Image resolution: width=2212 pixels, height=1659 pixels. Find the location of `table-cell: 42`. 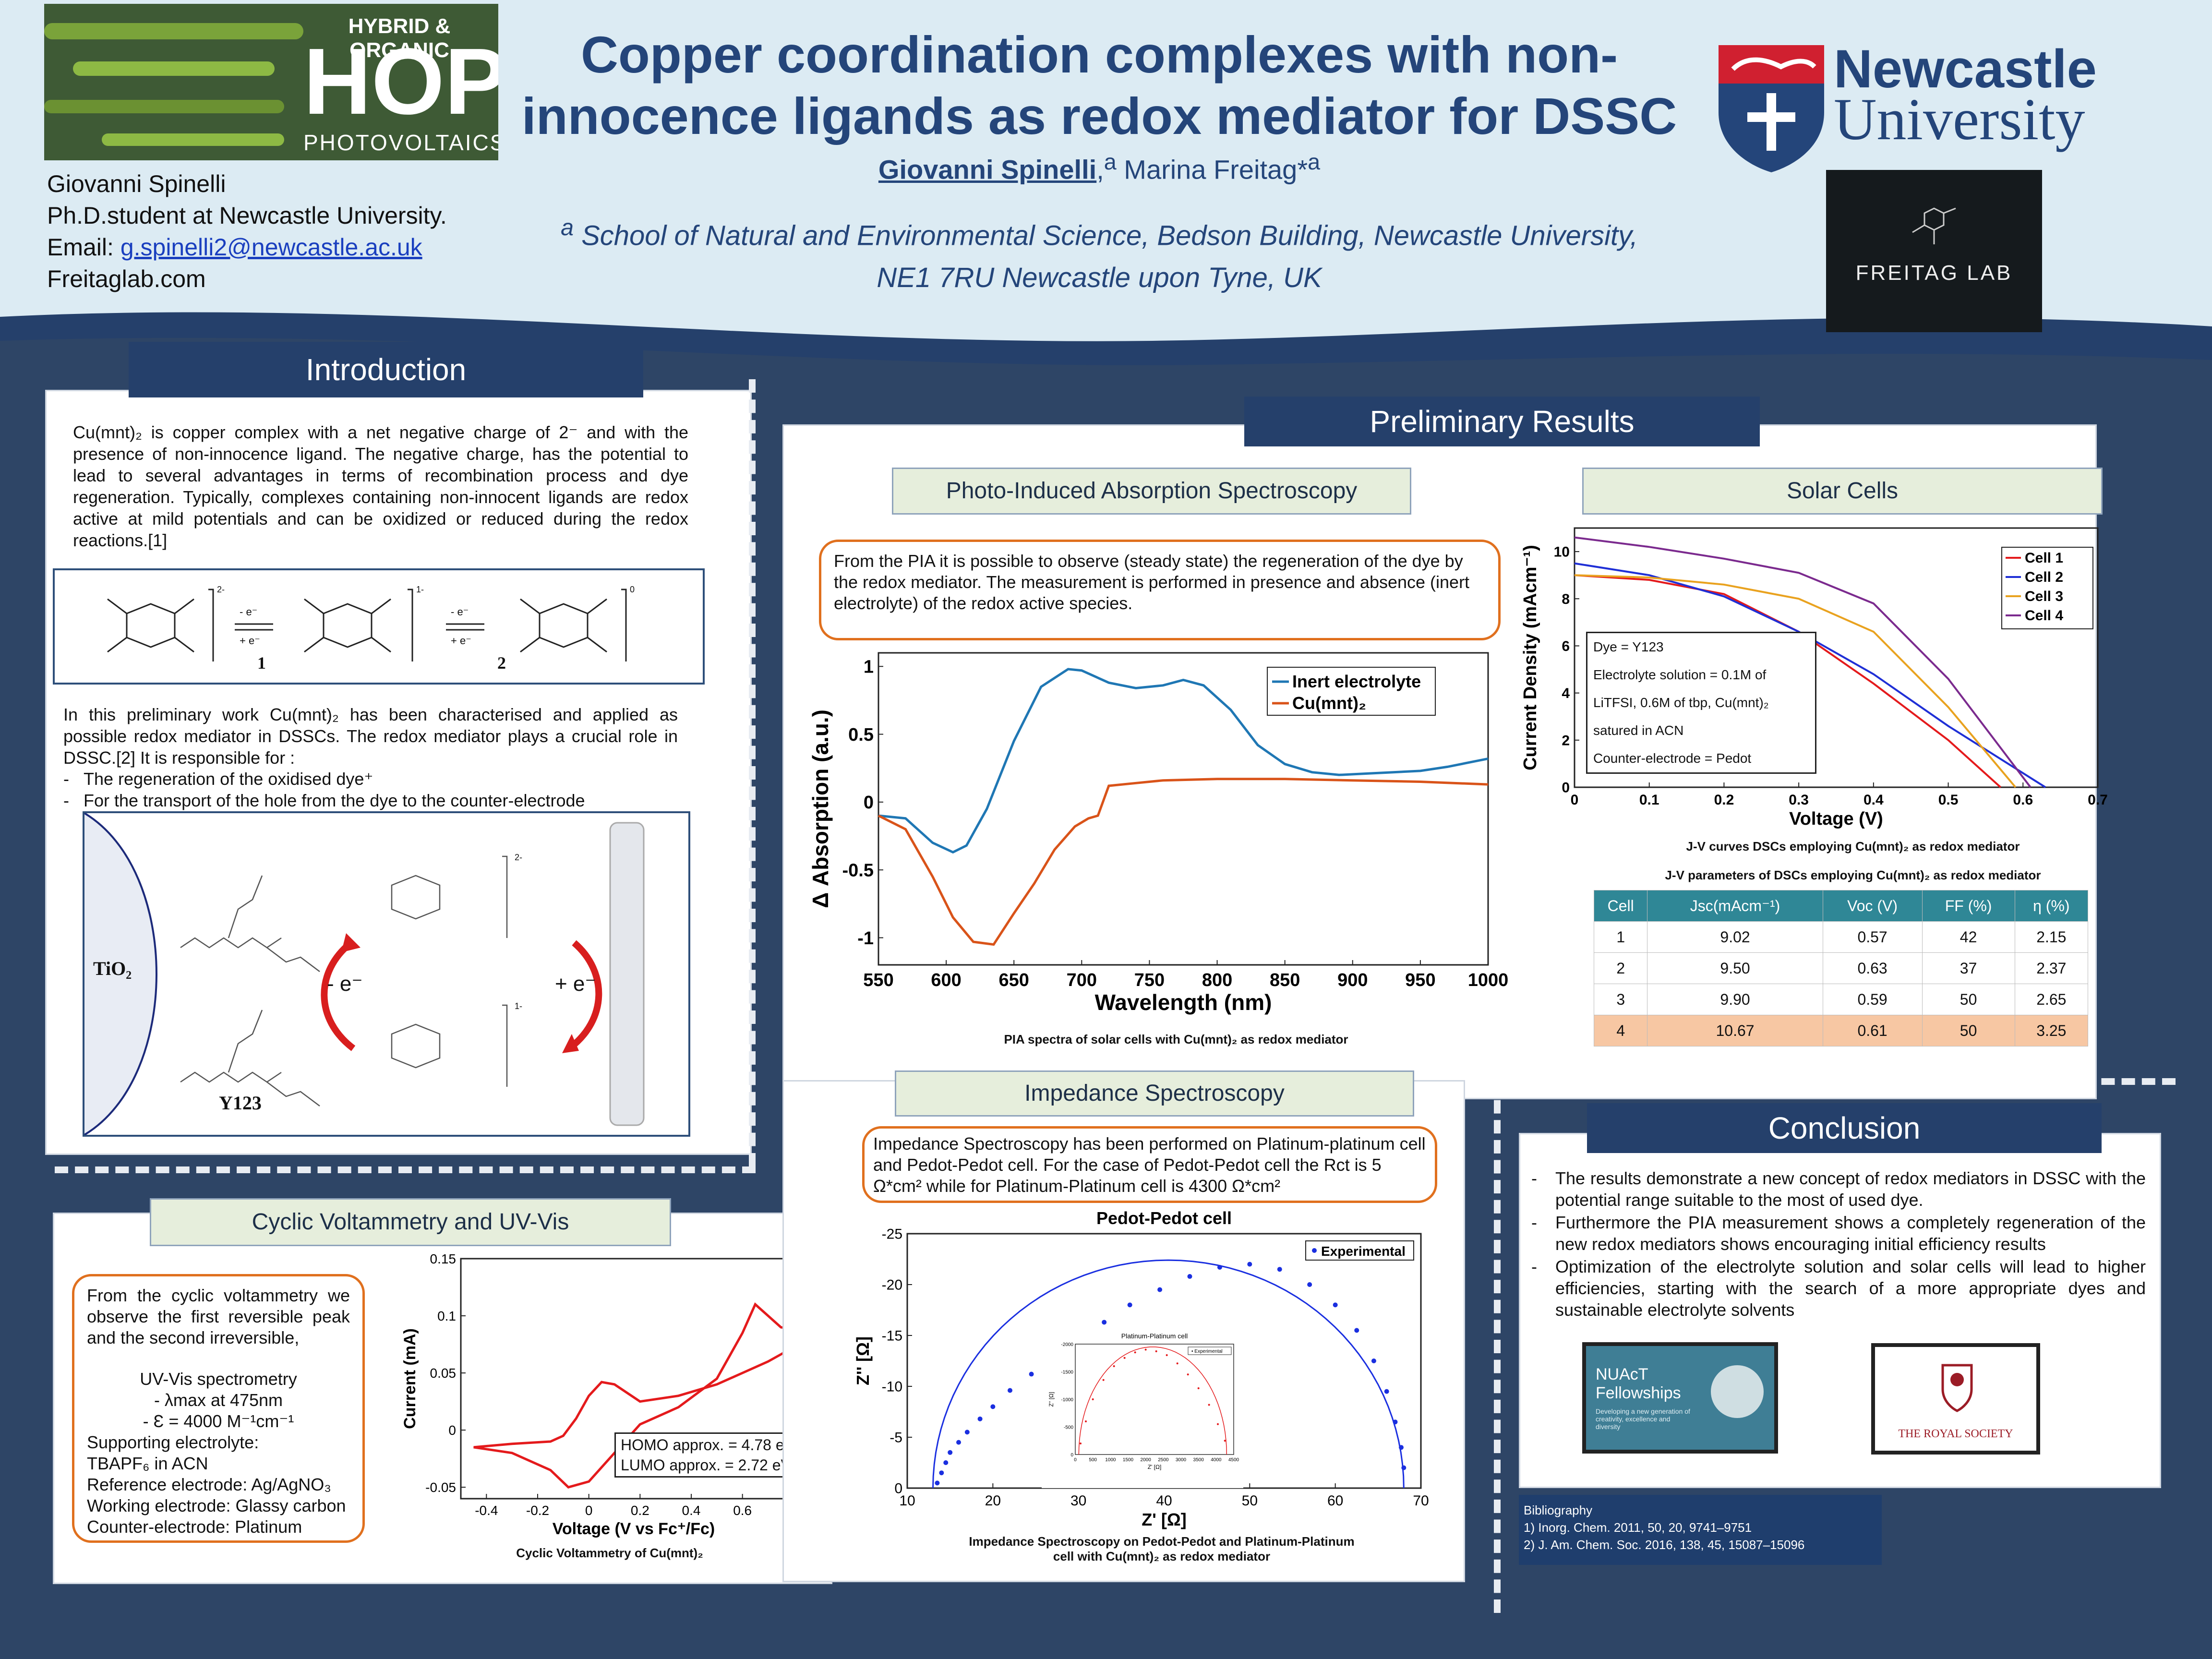

table-cell: 42 is located at coordinates (1969, 937).